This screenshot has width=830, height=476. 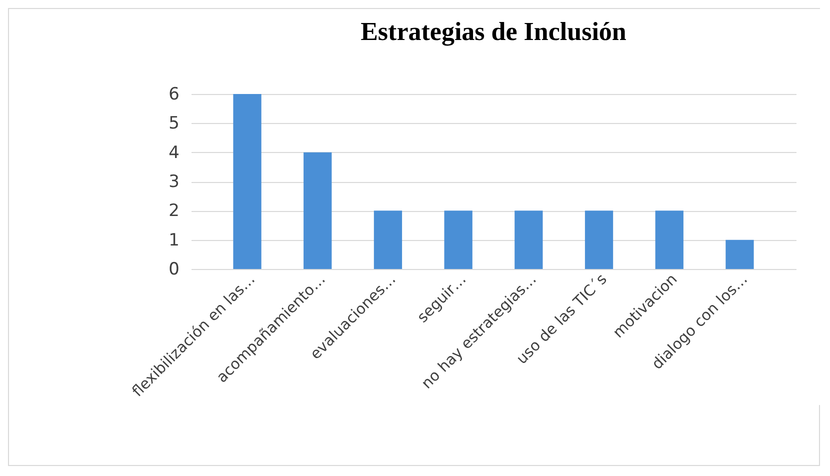 I want to click on chart-title: Estrategias de Inclusión, so click(x=493, y=31).